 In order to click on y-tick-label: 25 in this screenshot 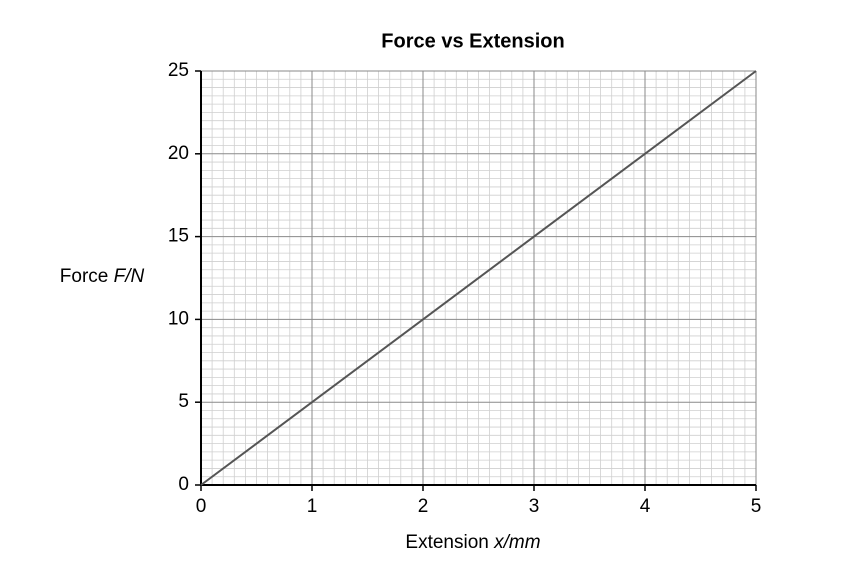, I will do `click(178, 70)`.